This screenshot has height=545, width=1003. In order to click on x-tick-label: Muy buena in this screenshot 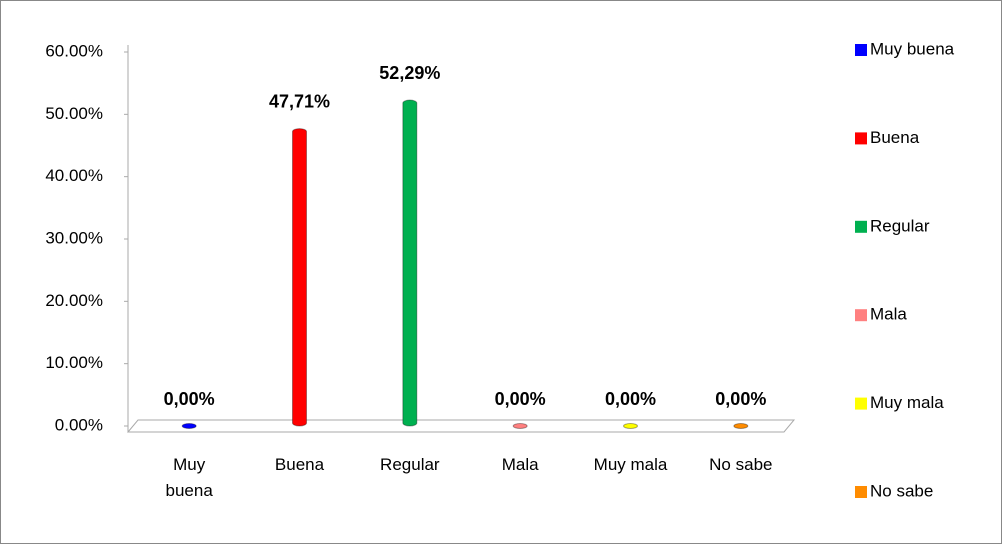, I will do `click(189, 477)`.